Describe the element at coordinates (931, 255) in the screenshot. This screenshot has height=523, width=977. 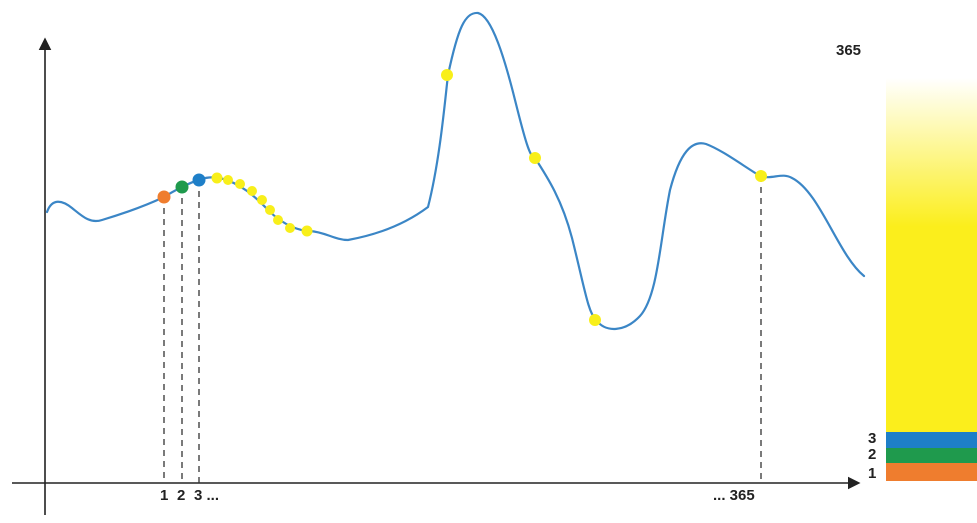
I see `bar-gradient-segment` at that location.